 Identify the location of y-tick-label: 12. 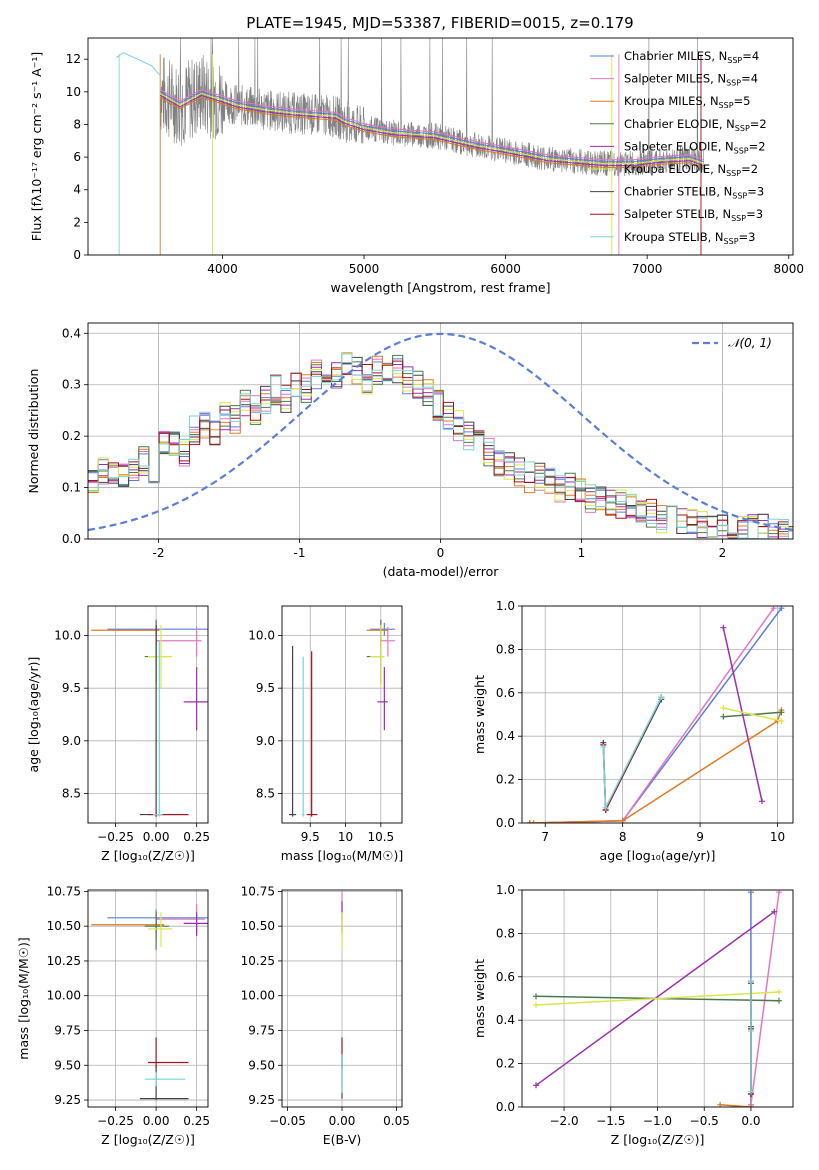
(73, 59).